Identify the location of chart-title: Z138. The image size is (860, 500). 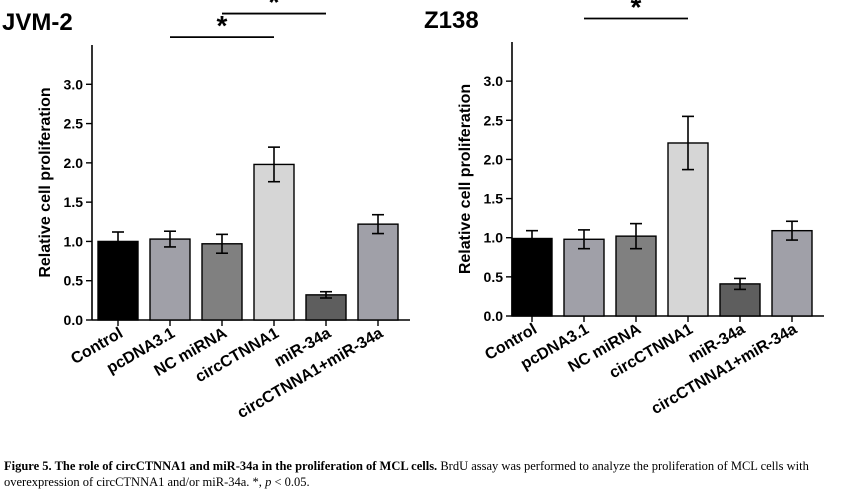
(451, 20).